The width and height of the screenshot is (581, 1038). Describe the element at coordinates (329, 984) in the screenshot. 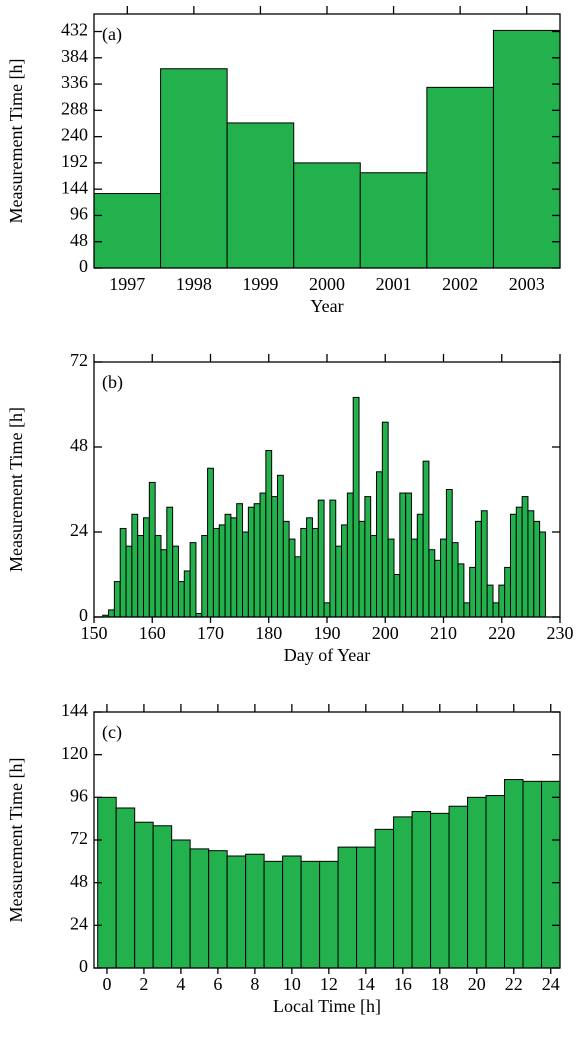

I see `x-tick-label: 12` at that location.